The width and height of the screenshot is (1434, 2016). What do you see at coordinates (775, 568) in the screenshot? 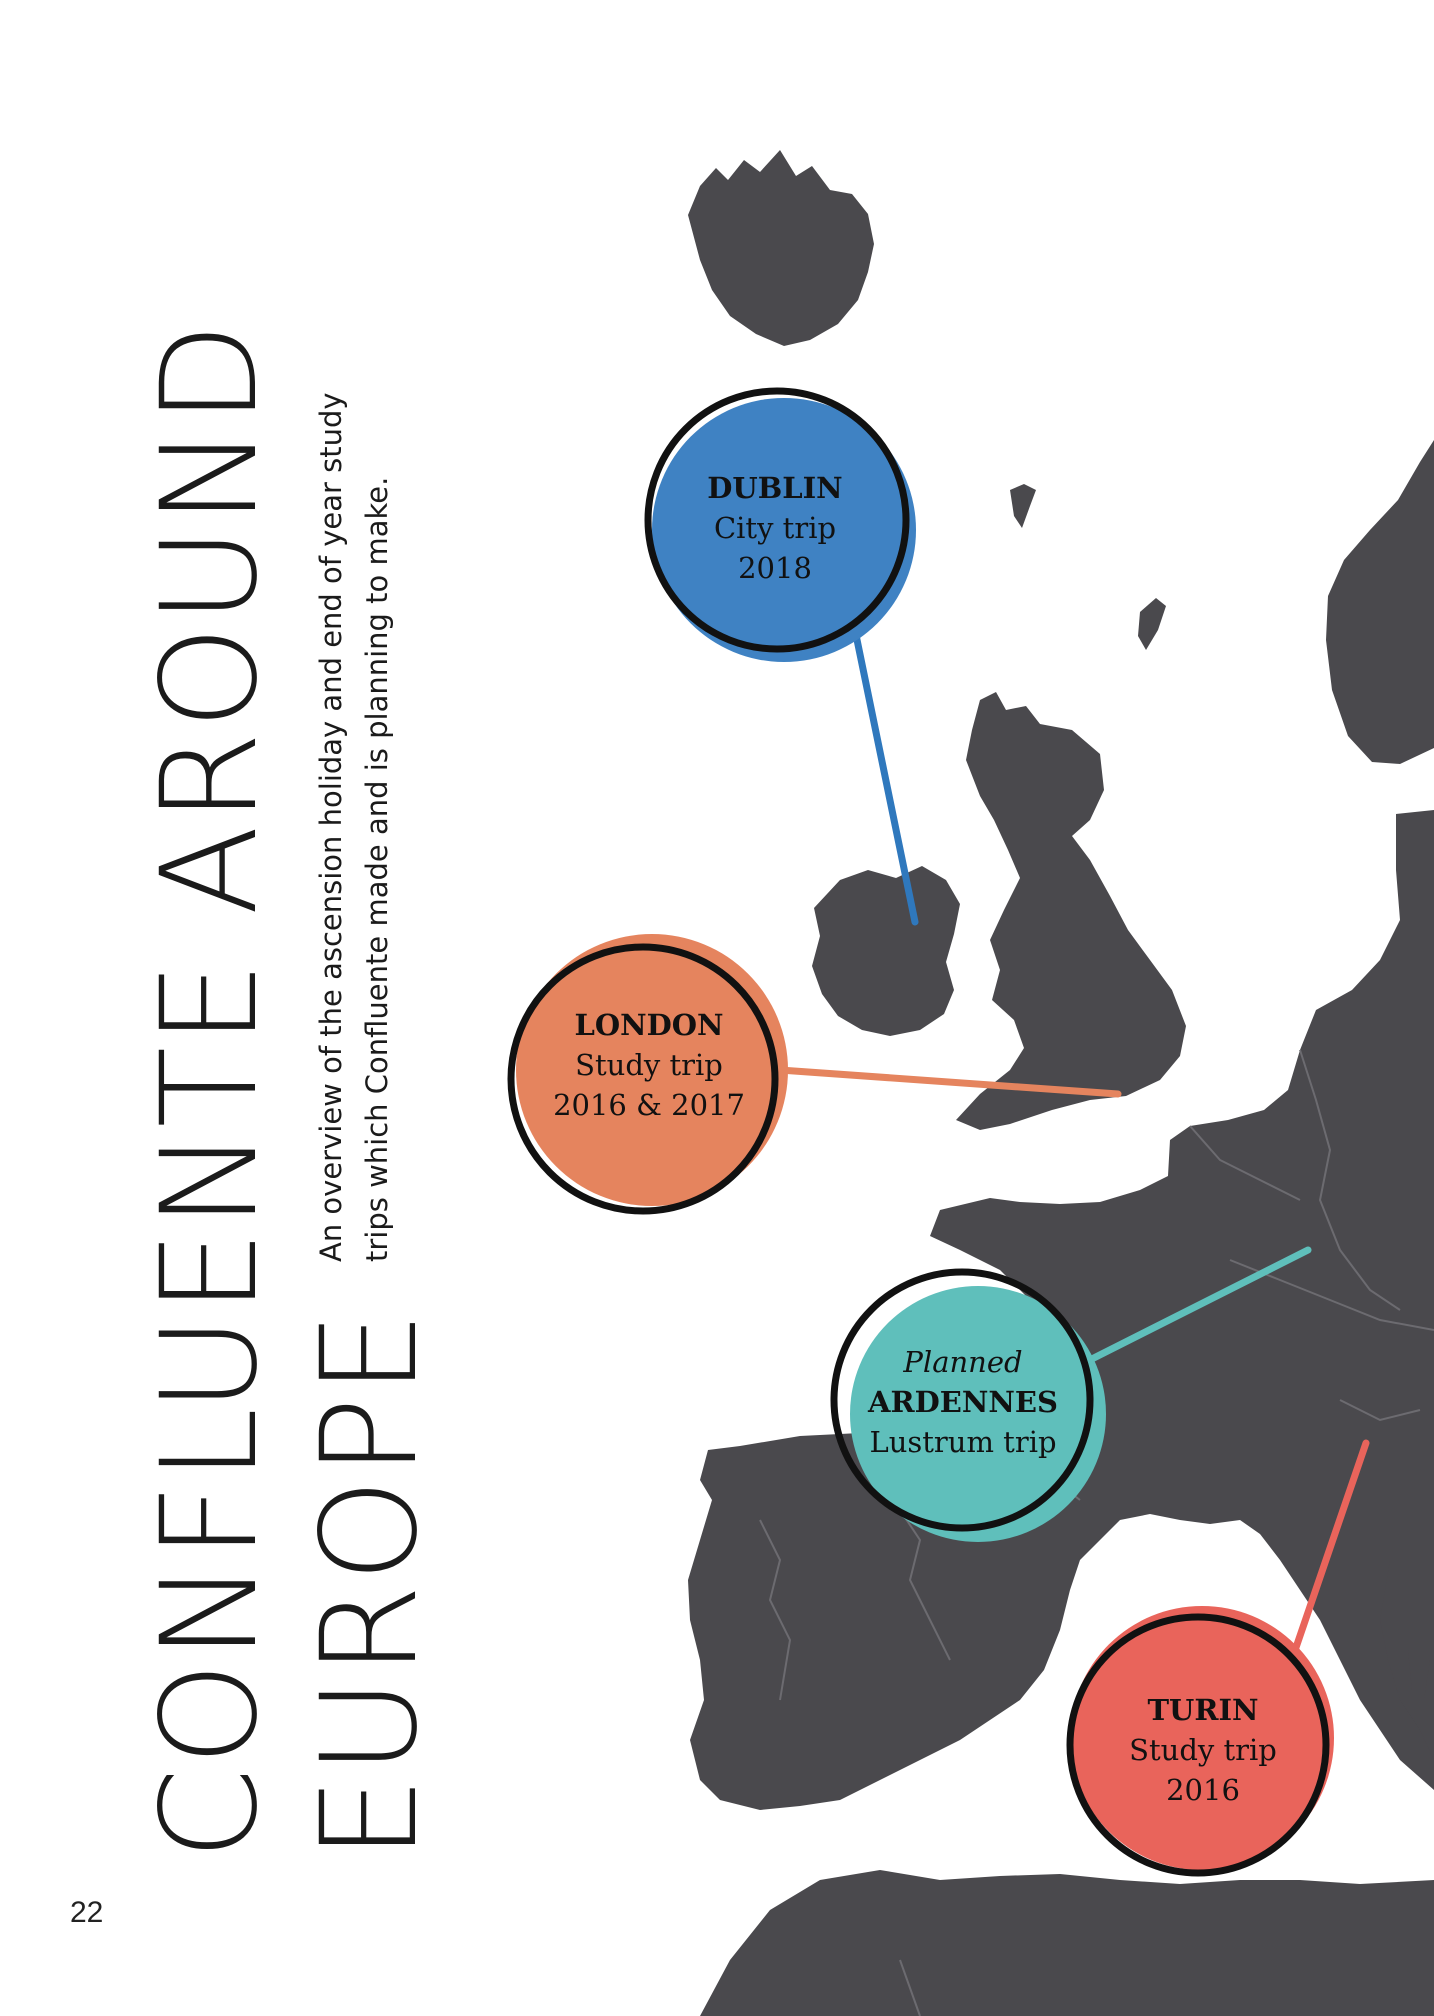
I see `dublin-year: 2018` at bounding box center [775, 568].